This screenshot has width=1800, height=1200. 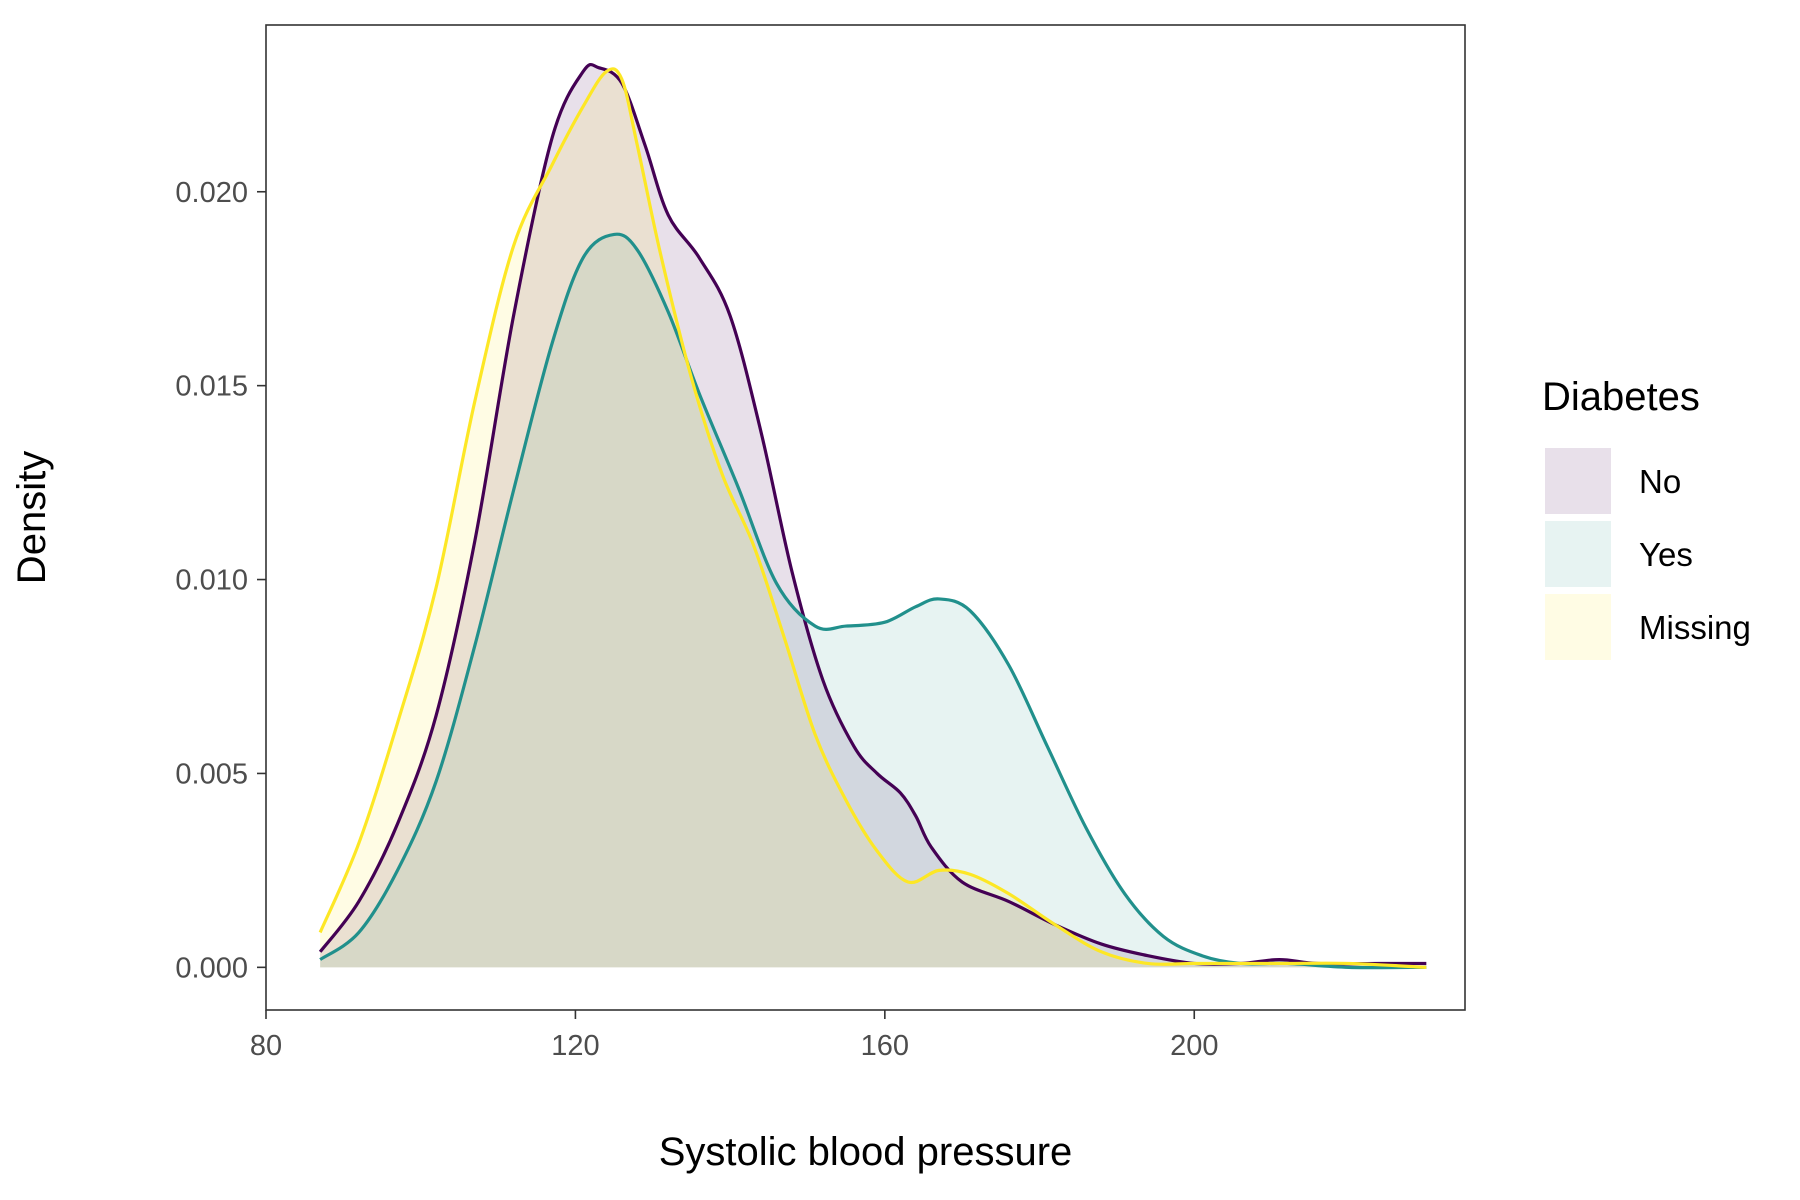 What do you see at coordinates (866, 1152) in the screenshot?
I see `x-axis-title: Systolic blood pressure` at bounding box center [866, 1152].